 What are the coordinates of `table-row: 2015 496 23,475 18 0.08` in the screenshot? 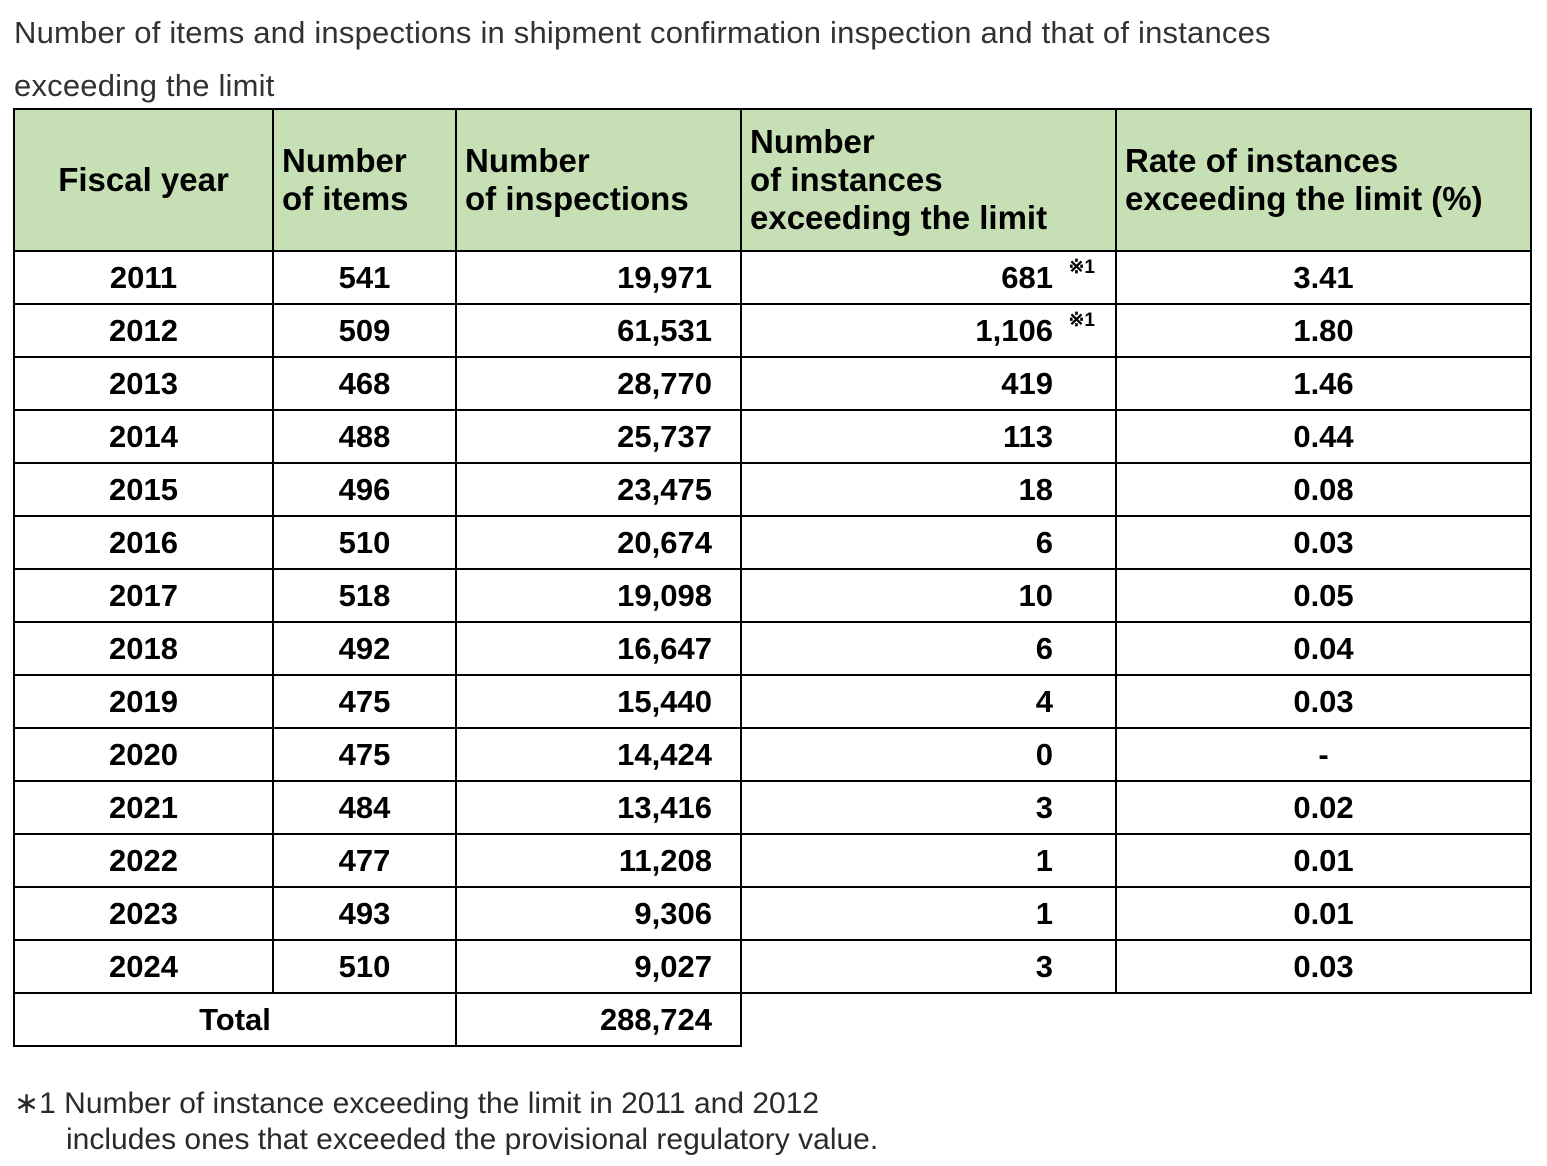 It's located at (772, 489).